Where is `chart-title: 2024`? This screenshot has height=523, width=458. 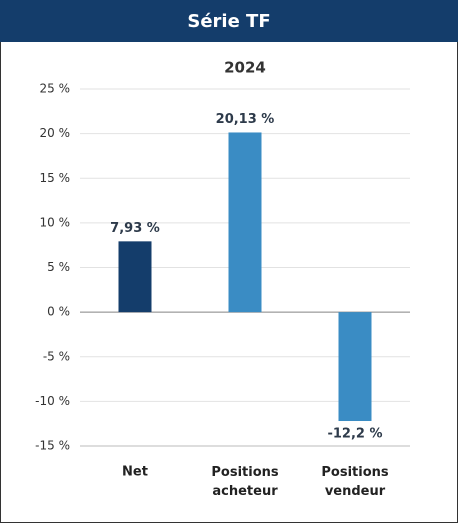
chart-title: 2024 is located at coordinates (245, 68).